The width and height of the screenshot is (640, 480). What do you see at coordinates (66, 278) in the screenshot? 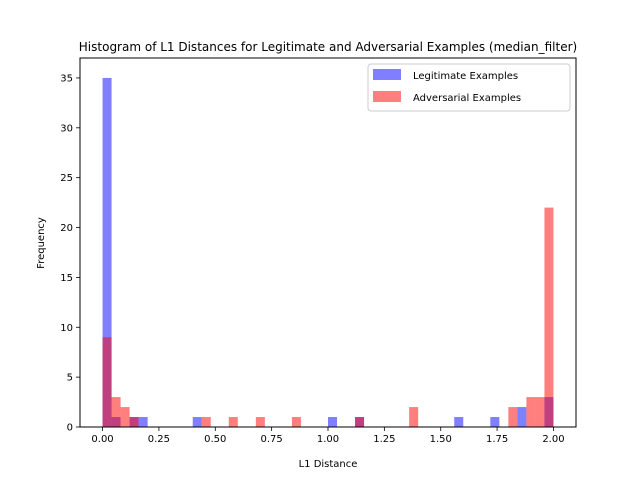
I see `y-tick-label: 15` at bounding box center [66, 278].